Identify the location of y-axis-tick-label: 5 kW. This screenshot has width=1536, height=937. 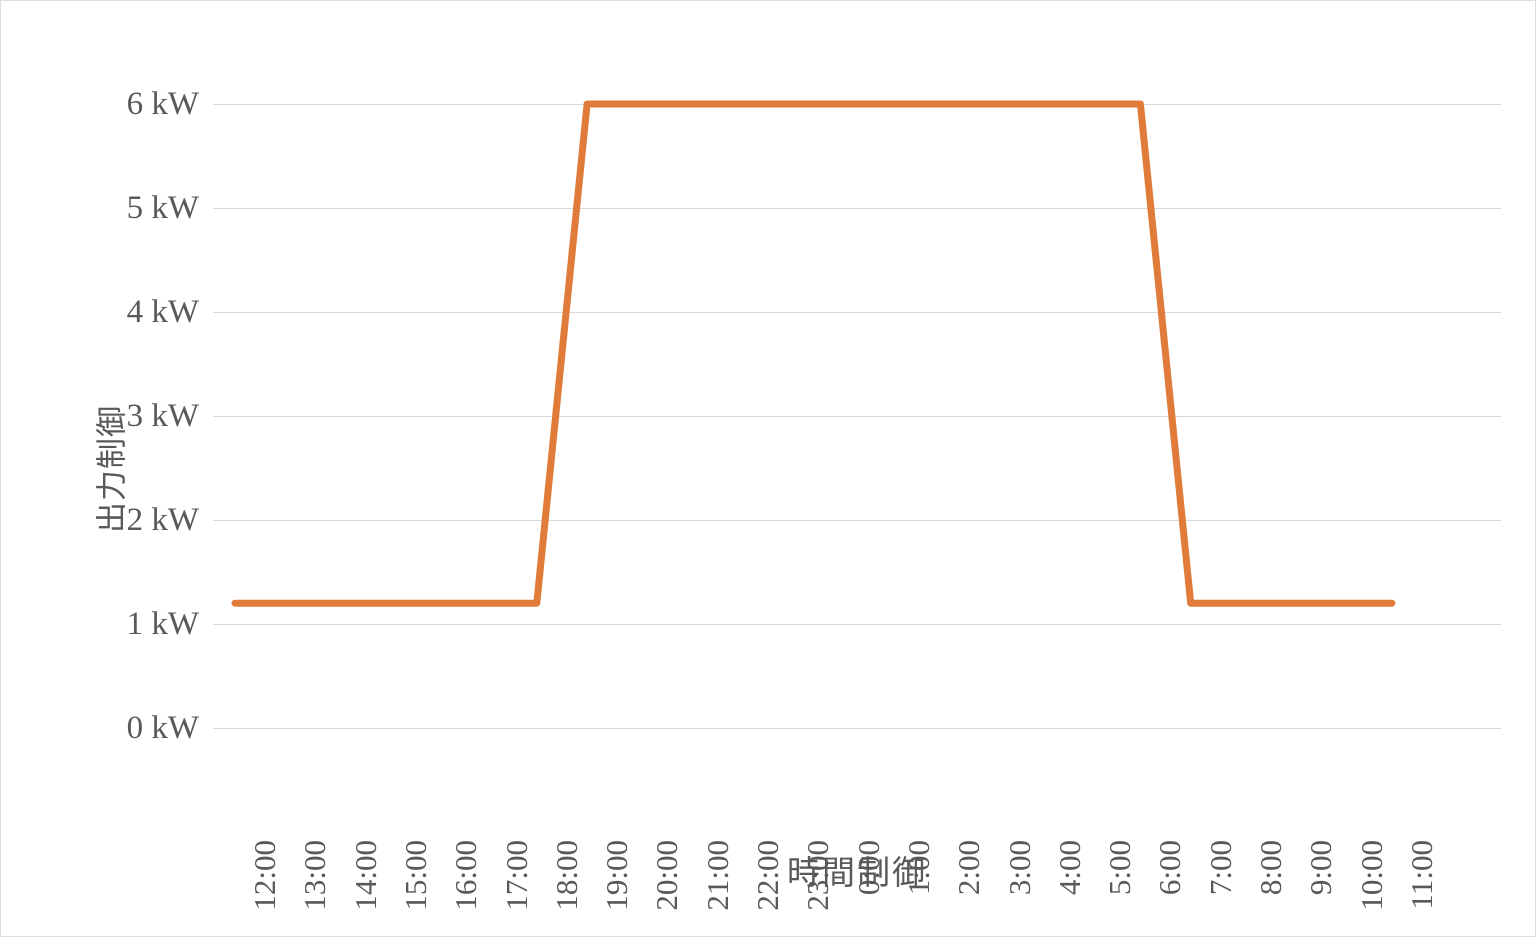
(162, 208).